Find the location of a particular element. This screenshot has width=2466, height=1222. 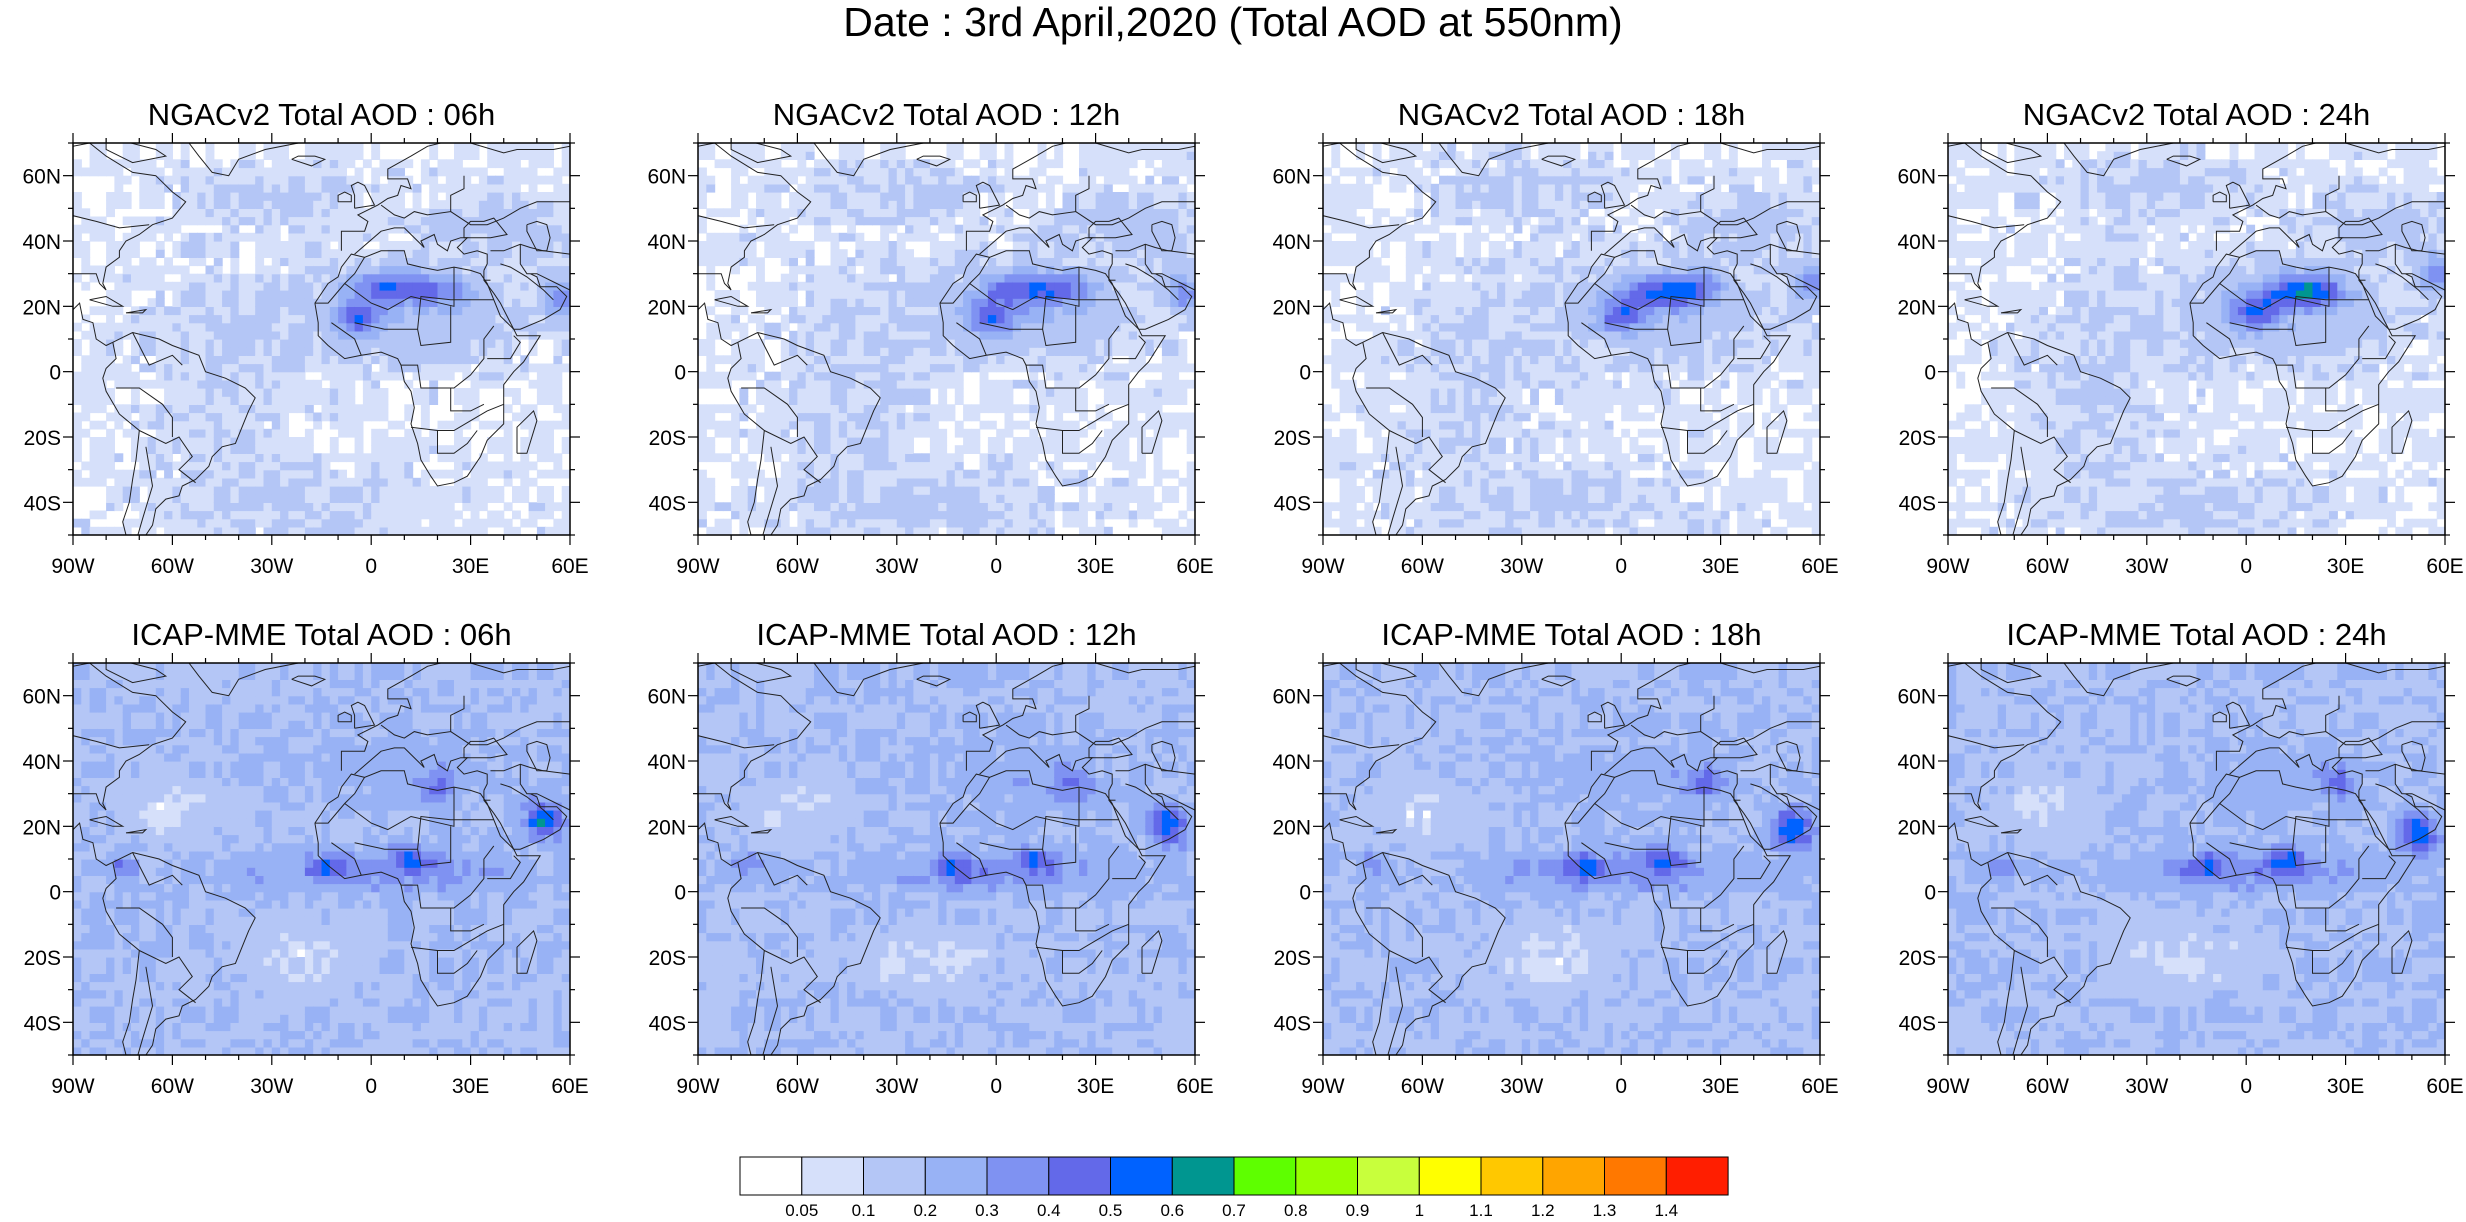

panel-title: ICAP-MME Total AOD : 12h is located at coordinates (946, 634).